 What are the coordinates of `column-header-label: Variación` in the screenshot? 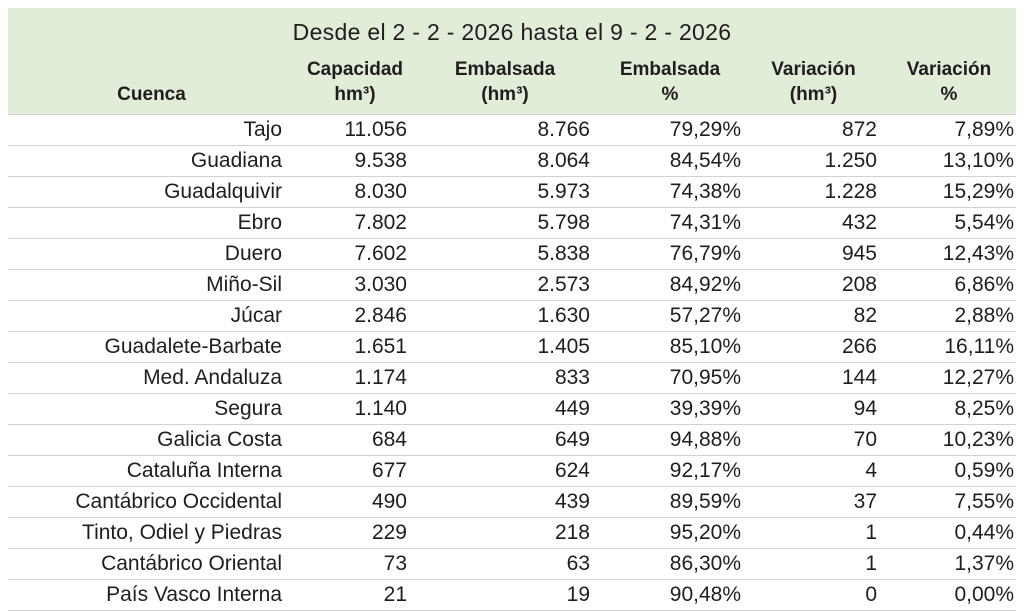 It's located at (949, 69).